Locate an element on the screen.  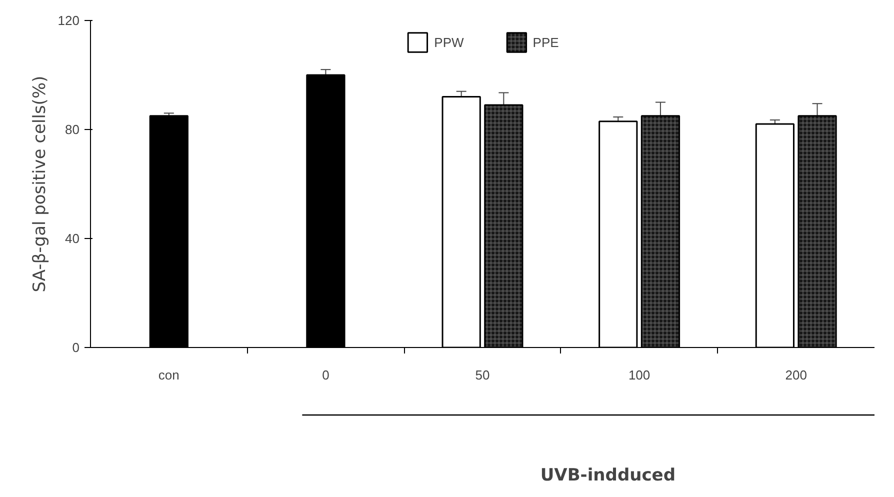
y-tick-label: 0 is located at coordinates (76, 347).